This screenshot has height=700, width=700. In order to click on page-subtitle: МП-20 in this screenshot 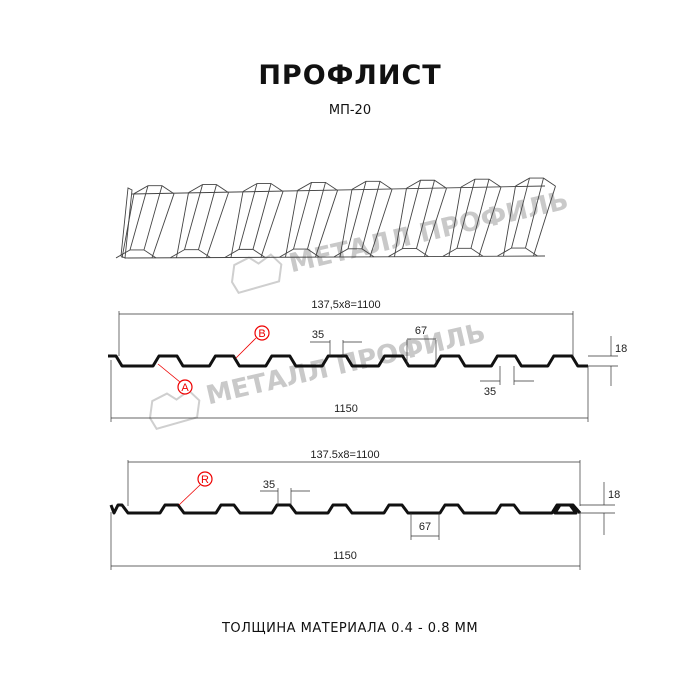, I will do `click(350, 110)`.